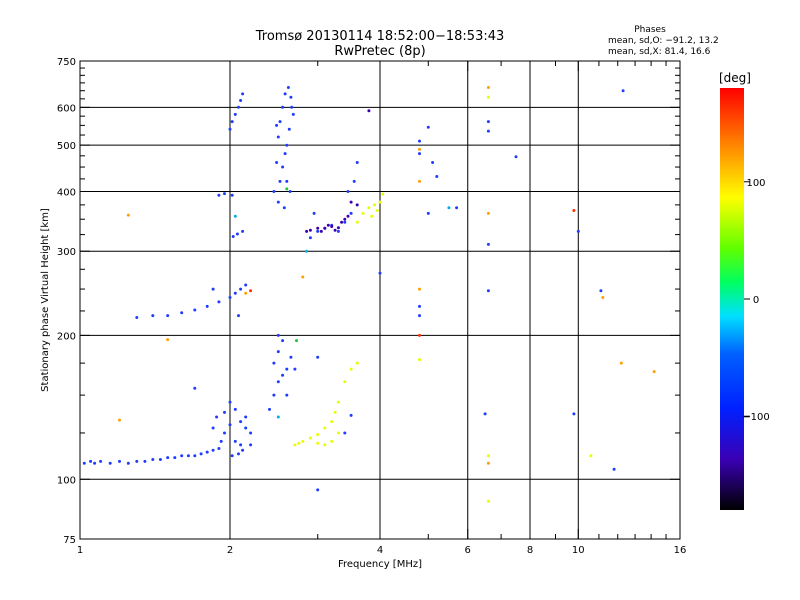 Image resolution: width=800 pixels, height=600 pixels. What do you see at coordinates (732, 299) in the screenshot?
I see `colorbar` at bounding box center [732, 299].